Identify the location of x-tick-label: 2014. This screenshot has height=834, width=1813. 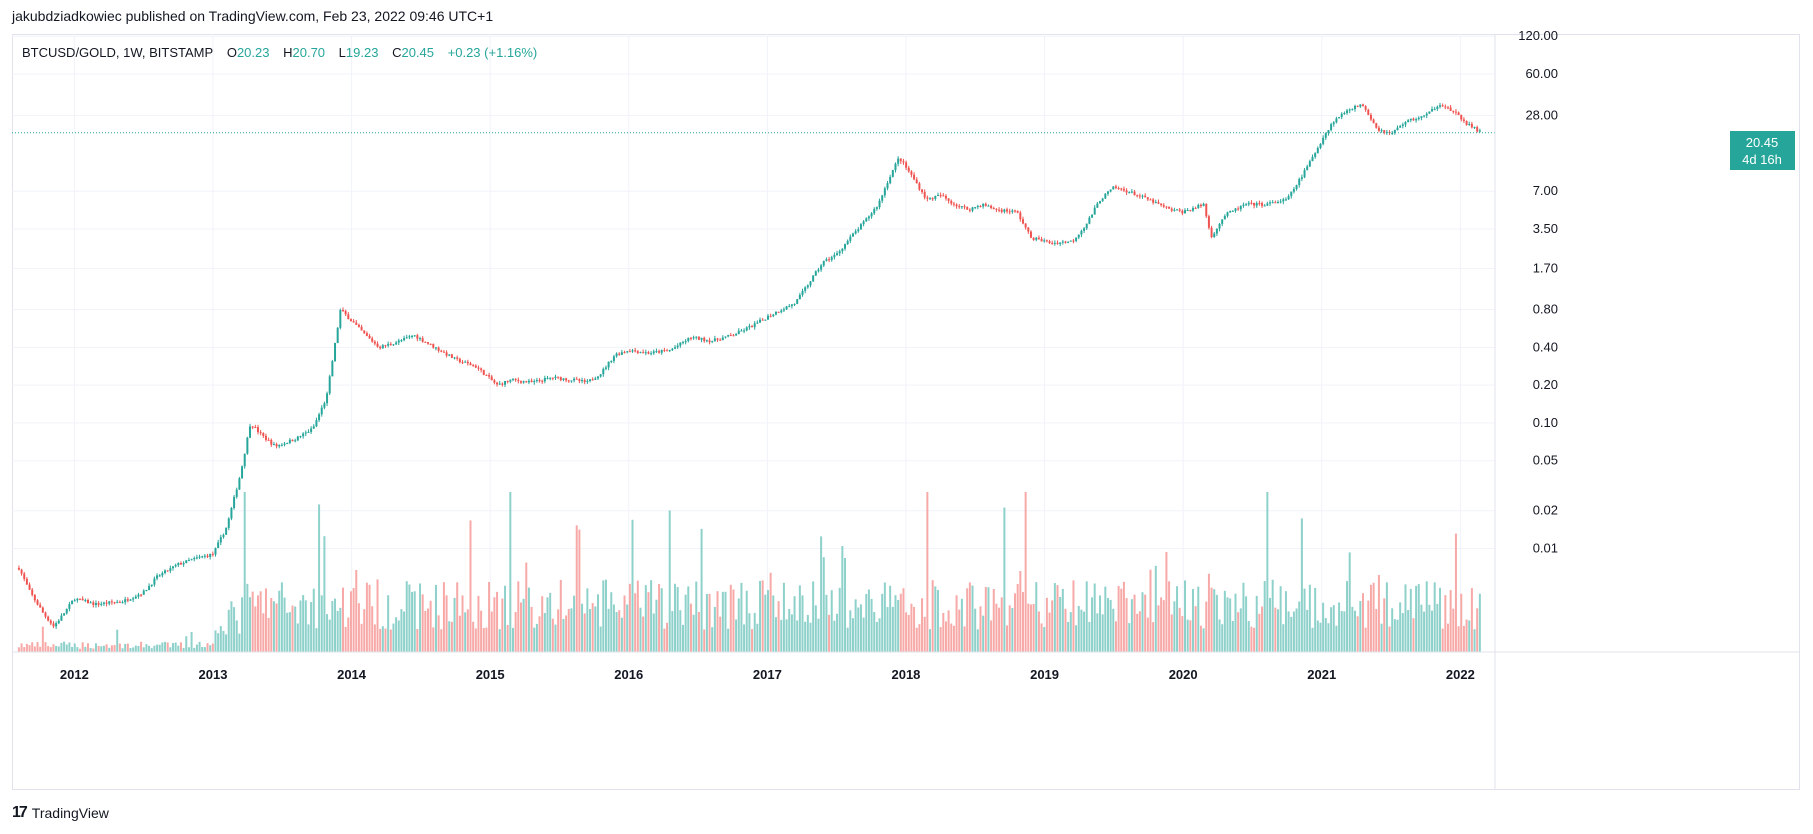
(352, 674).